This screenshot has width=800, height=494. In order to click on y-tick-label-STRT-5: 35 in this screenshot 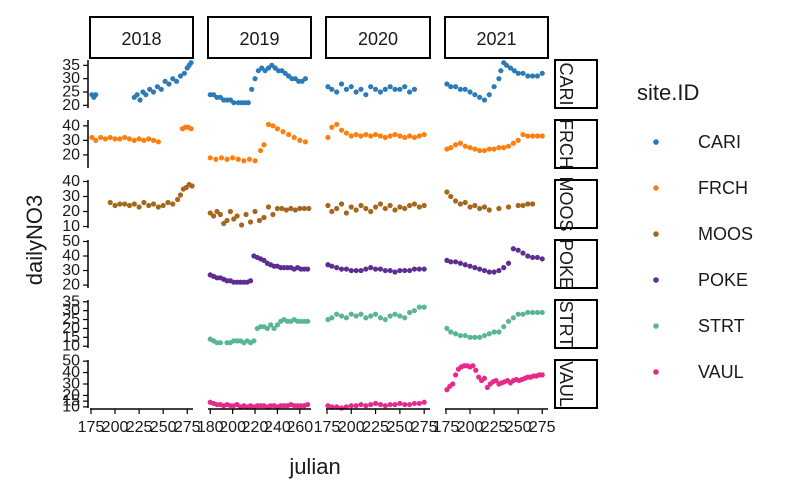, I will do `click(71, 301)`.